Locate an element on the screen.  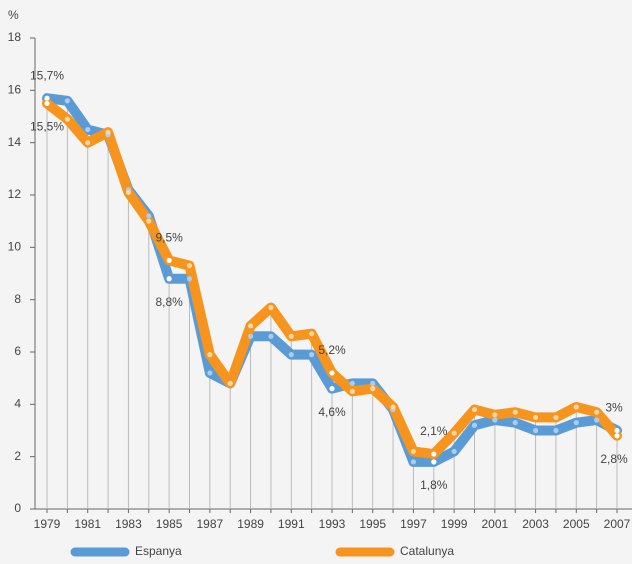
value-label: 1,8% is located at coordinates (434, 485).